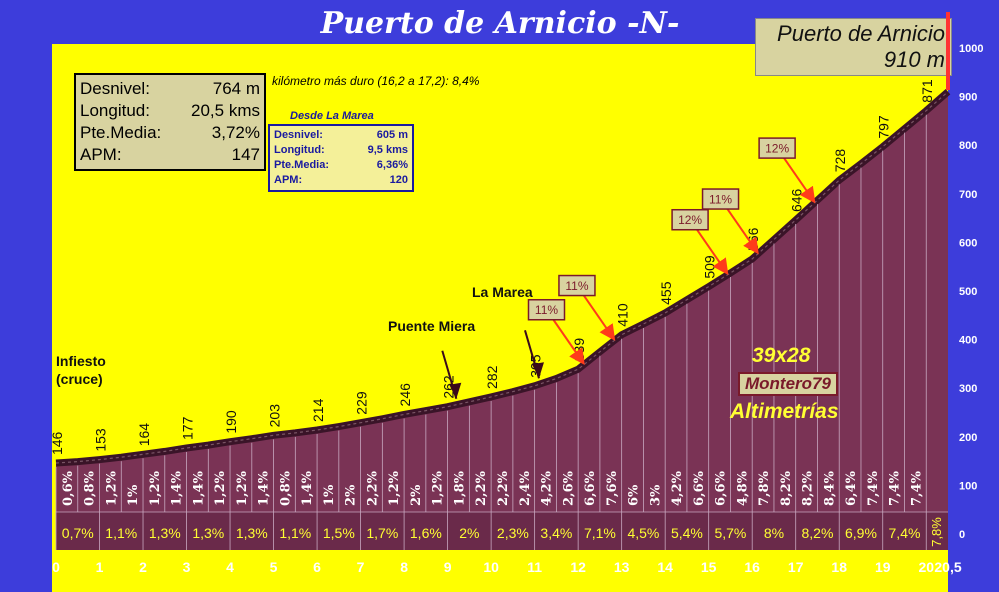 This screenshot has height=592, width=999. Describe the element at coordinates (612, 488) in the screenshot. I see `half-km-gradient-label: 7,6%` at that location.